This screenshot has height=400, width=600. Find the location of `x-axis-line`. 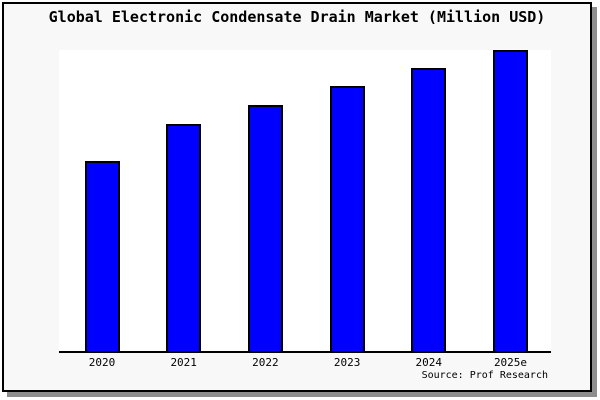

x-axis-line is located at coordinates (305, 352).